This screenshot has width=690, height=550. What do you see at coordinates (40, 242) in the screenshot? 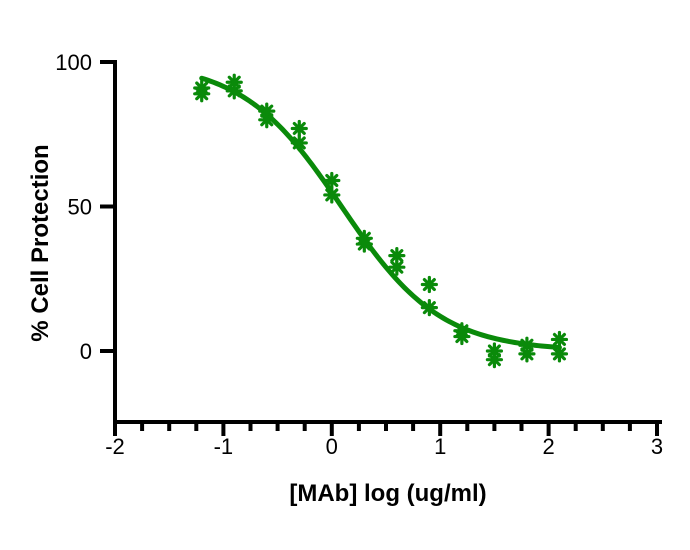
I see `y-axis-title: % Cell Protection` at bounding box center [40, 242].